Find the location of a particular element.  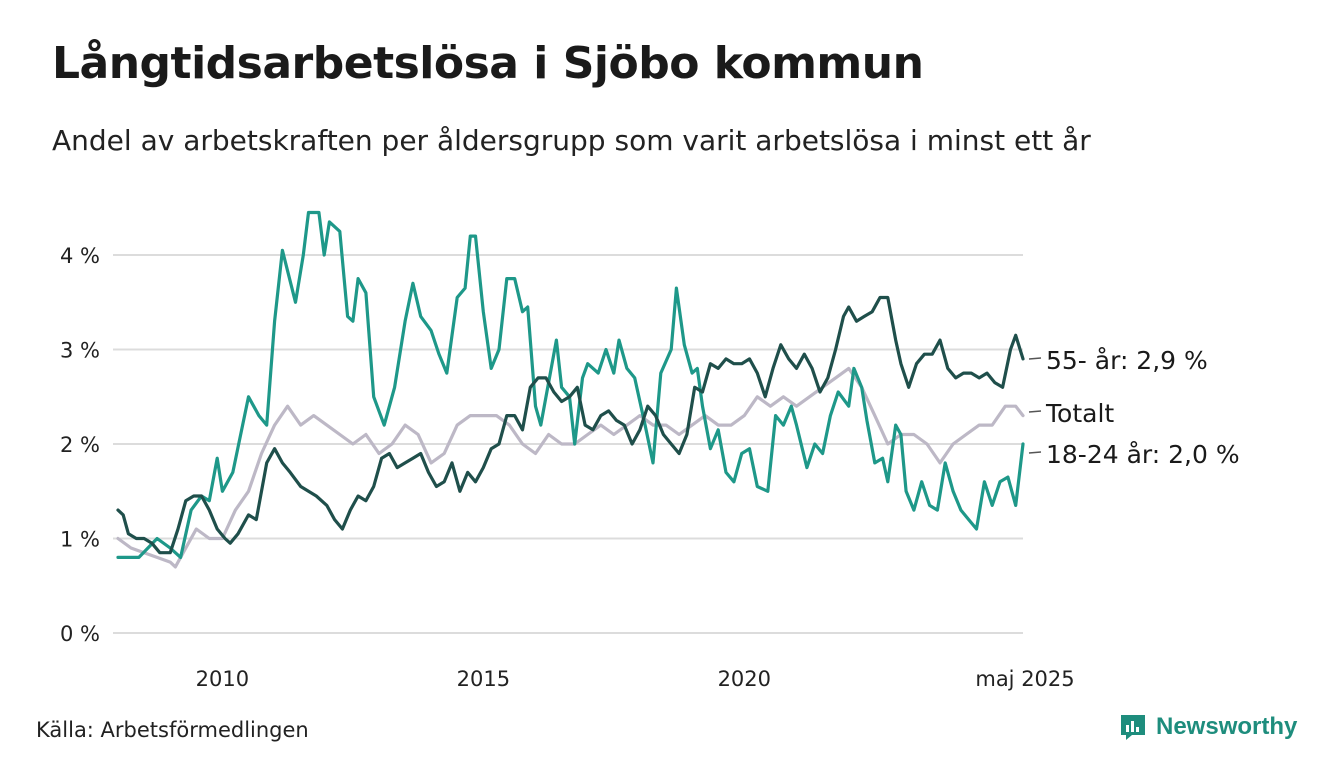

x-tick-label: 2015 is located at coordinates (483, 679).